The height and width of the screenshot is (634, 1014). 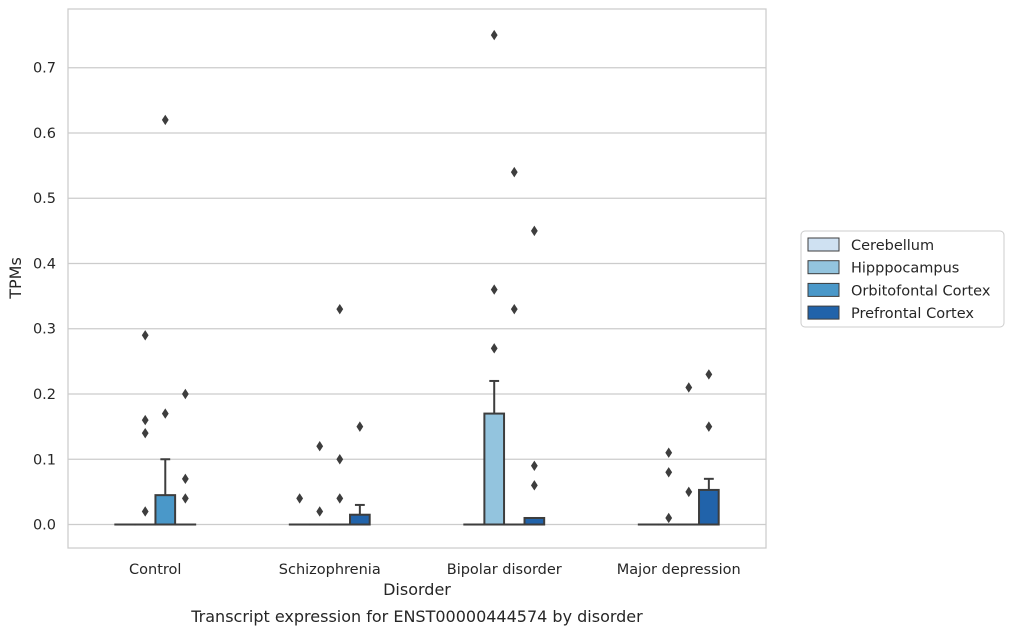 What do you see at coordinates (912, 314) in the screenshot?
I see `legend-label: Prefrontal Cortex` at bounding box center [912, 314].